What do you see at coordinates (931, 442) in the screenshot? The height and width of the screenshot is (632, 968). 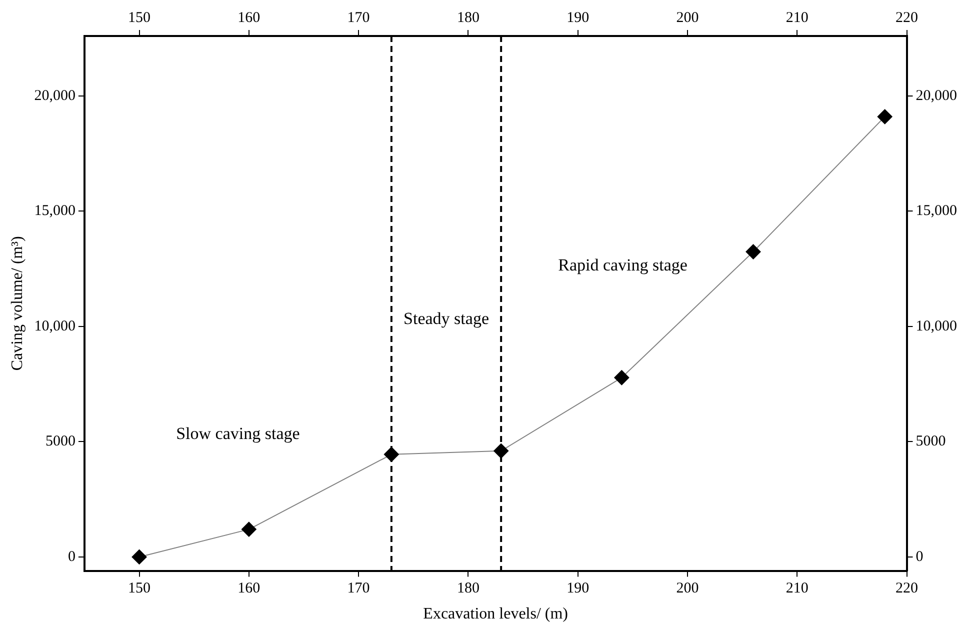 I see `y2-tick-label: 5000` at bounding box center [931, 442].